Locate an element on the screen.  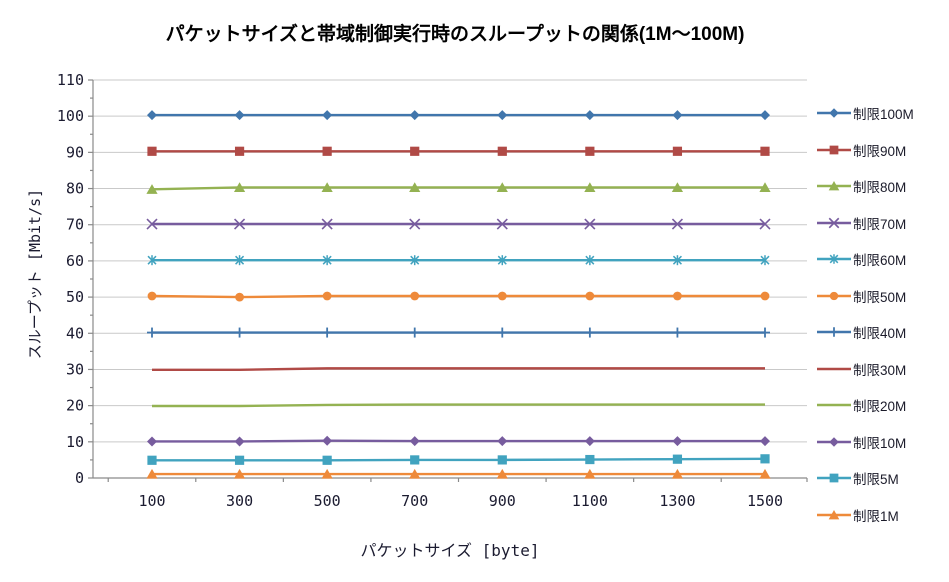
svg-text: 10 is located at coordinates (75, 442).